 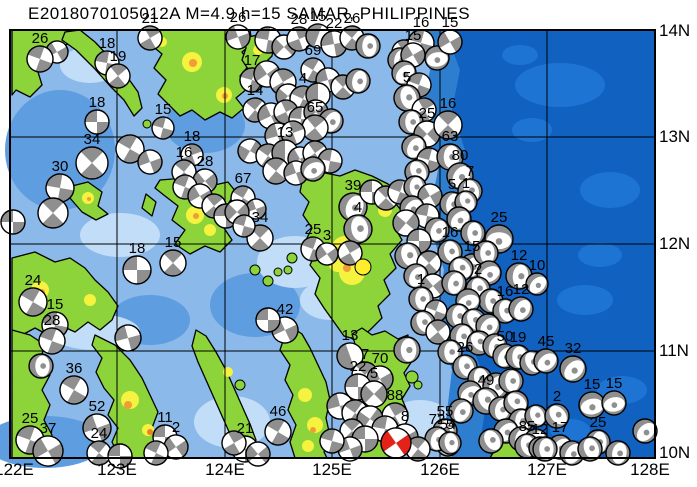 What do you see at coordinates (243, 178) in the screenshot?
I see `beachball-depth-label: 67` at bounding box center [243, 178].